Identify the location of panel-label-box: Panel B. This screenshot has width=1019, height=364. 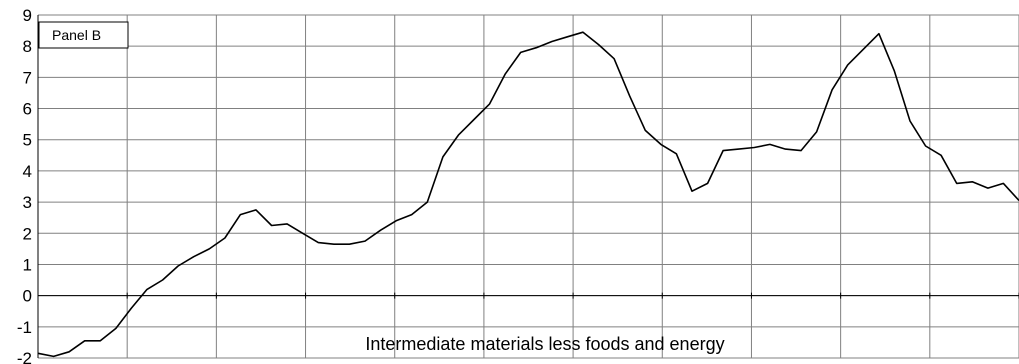
(83, 35).